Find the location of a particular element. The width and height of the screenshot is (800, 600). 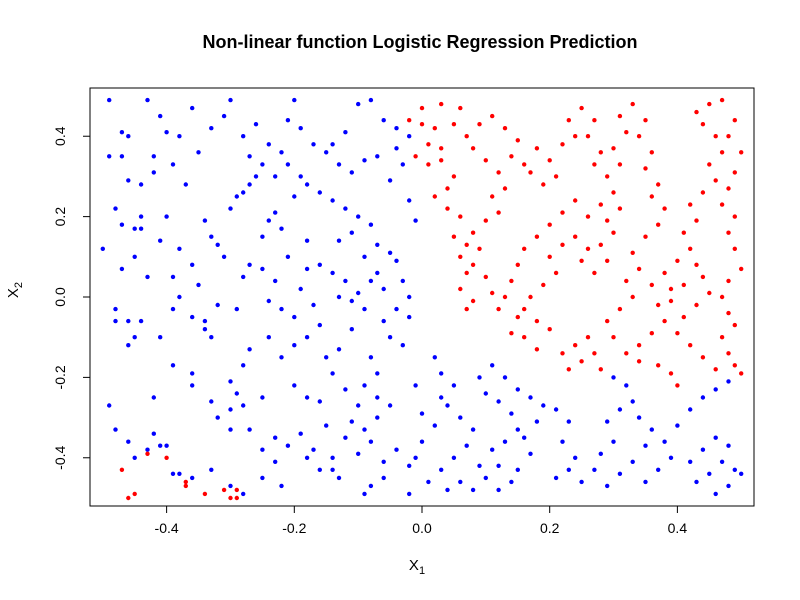

y-tick-label: 0.4 is located at coordinates (60, 136).